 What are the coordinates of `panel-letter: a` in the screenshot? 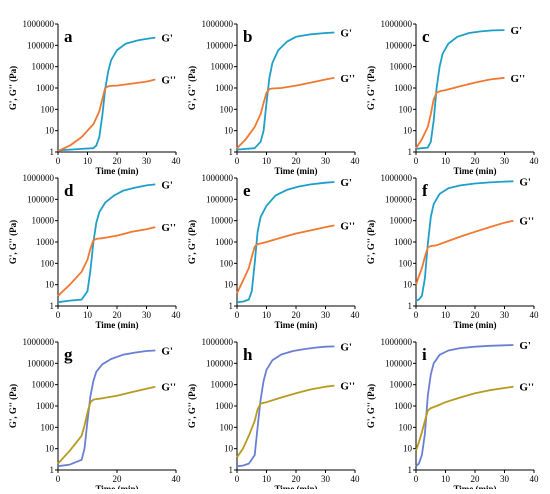 It's located at (68, 36).